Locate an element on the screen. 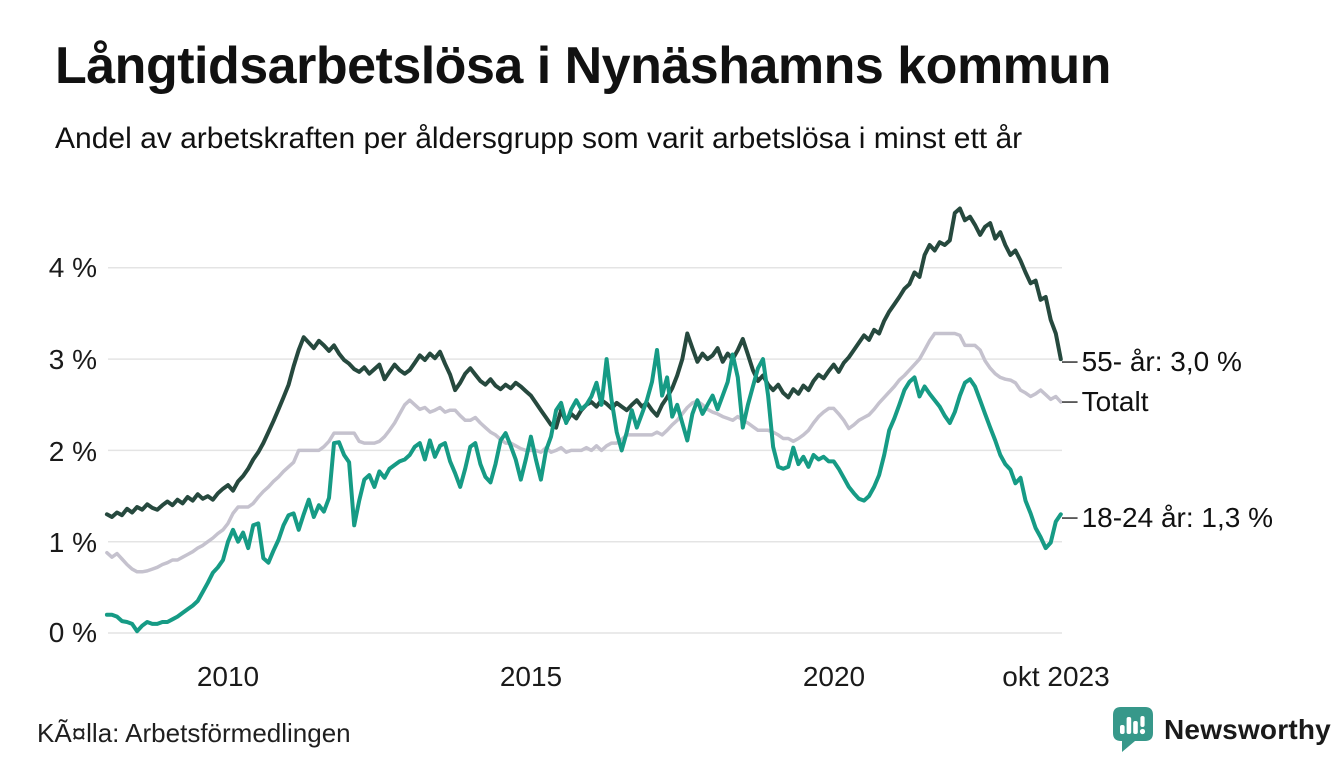 The image size is (1340, 780). x-axis-tick-okt-2023: okt 2023 is located at coordinates (1056, 676).